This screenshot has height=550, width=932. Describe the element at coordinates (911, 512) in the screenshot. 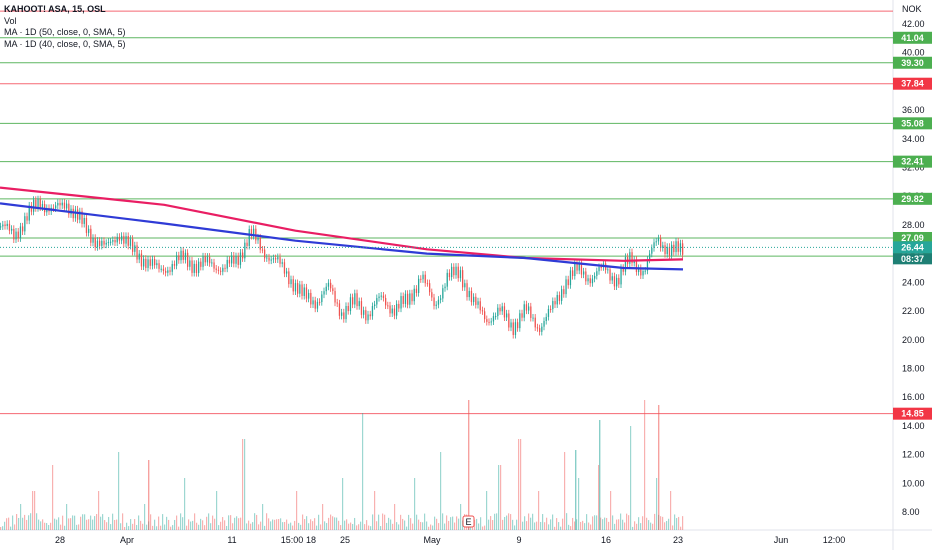

I see `y-tick-label: 8.00` at that location.